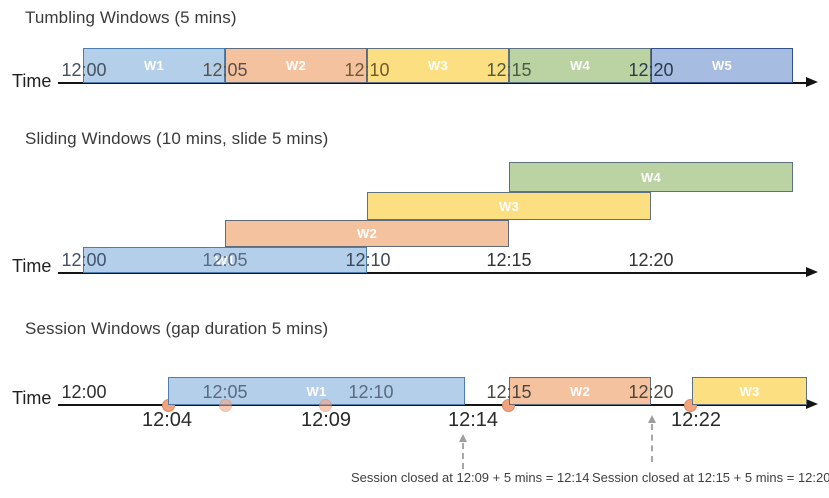 This screenshot has width=829, height=498. I want to click on event-time-label: 12:04, so click(167, 420).